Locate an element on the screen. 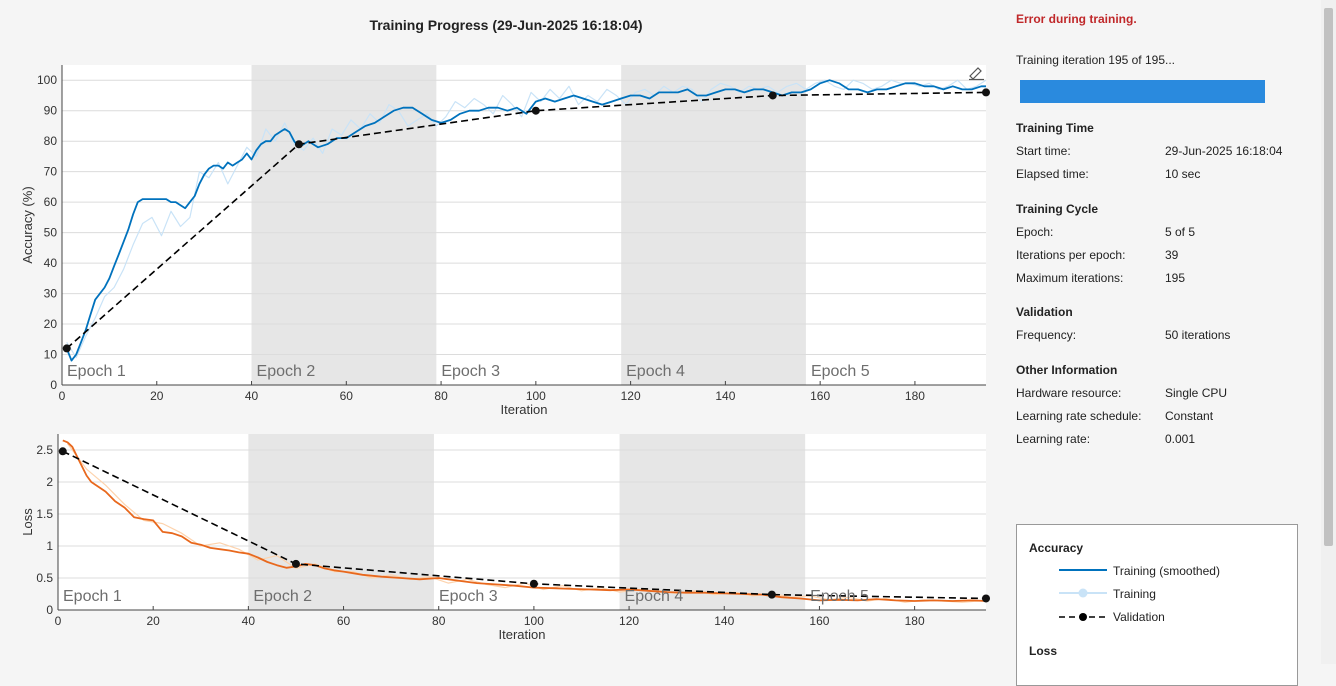 The width and height of the screenshot is (1336, 686). loss-ytick-label: 1 is located at coordinates (49, 546).